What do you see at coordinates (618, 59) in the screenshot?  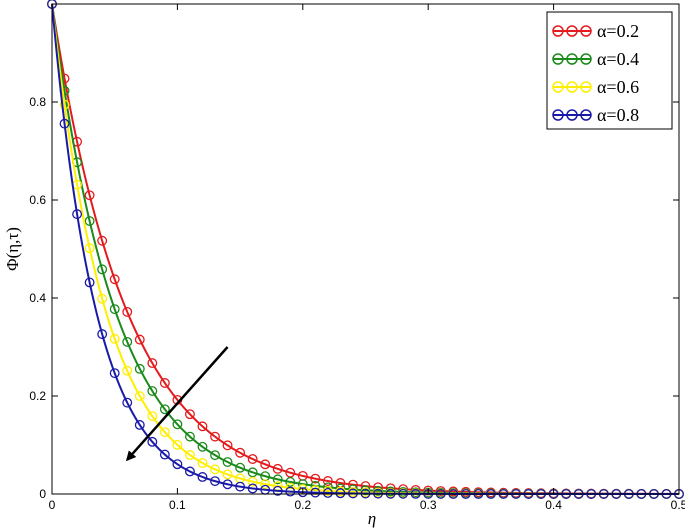 I see `legend-label: α=0.4` at bounding box center [618, 59].